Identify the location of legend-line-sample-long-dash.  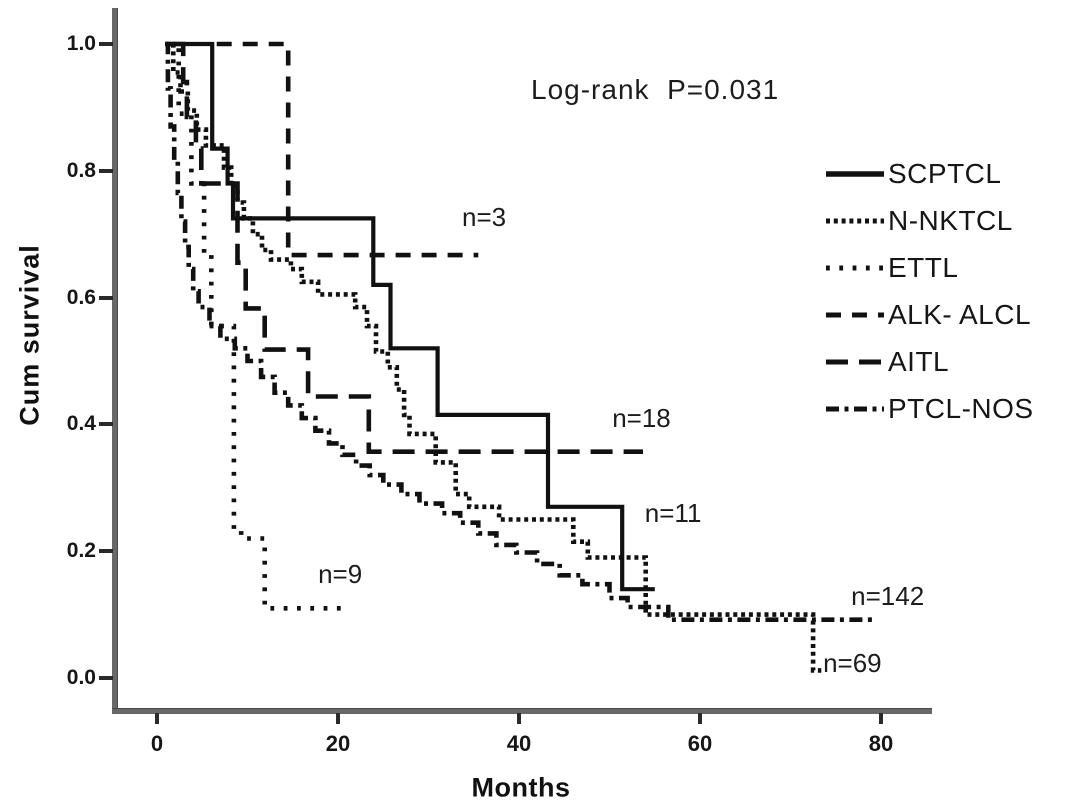
(855, 361).